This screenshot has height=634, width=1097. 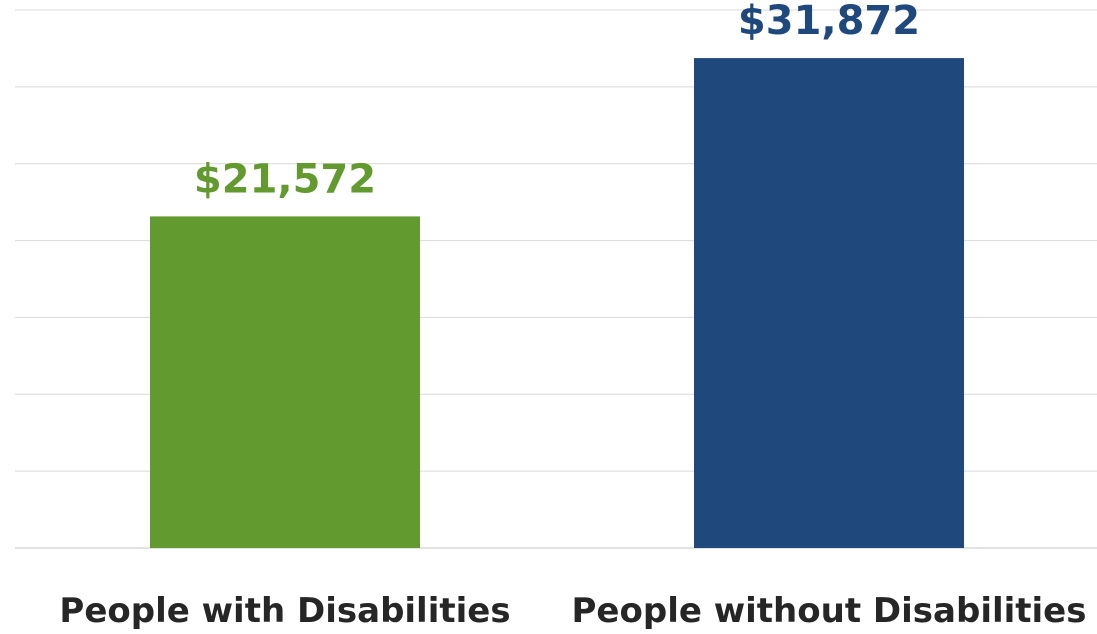 What do you see at coordinates (285, 179) in the screenshot?
I see `data-label-1: $21,572` at bounding box center [285, 179].